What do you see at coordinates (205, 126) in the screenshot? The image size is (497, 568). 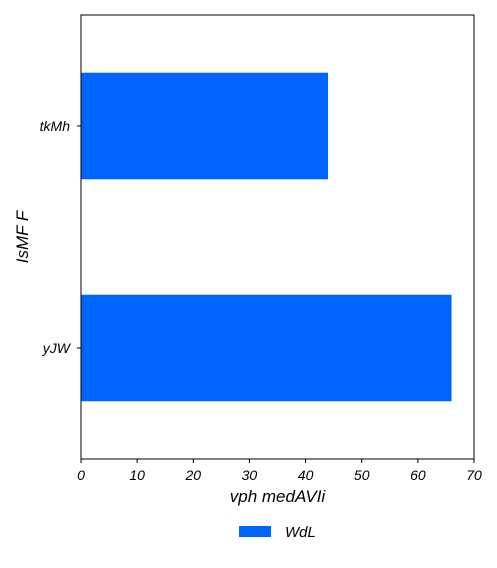 I see `bar-tkMh` at bounding box center [205, 126].